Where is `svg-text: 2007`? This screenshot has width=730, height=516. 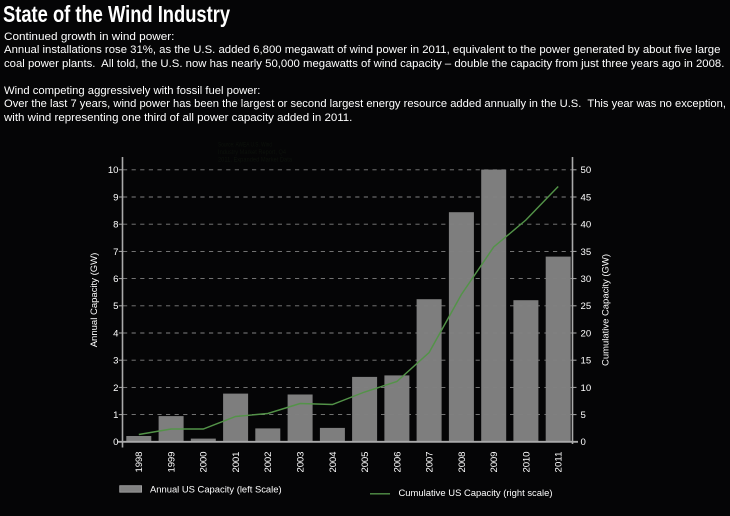
svg-text: 2007 is located at coordinates (430, 462).